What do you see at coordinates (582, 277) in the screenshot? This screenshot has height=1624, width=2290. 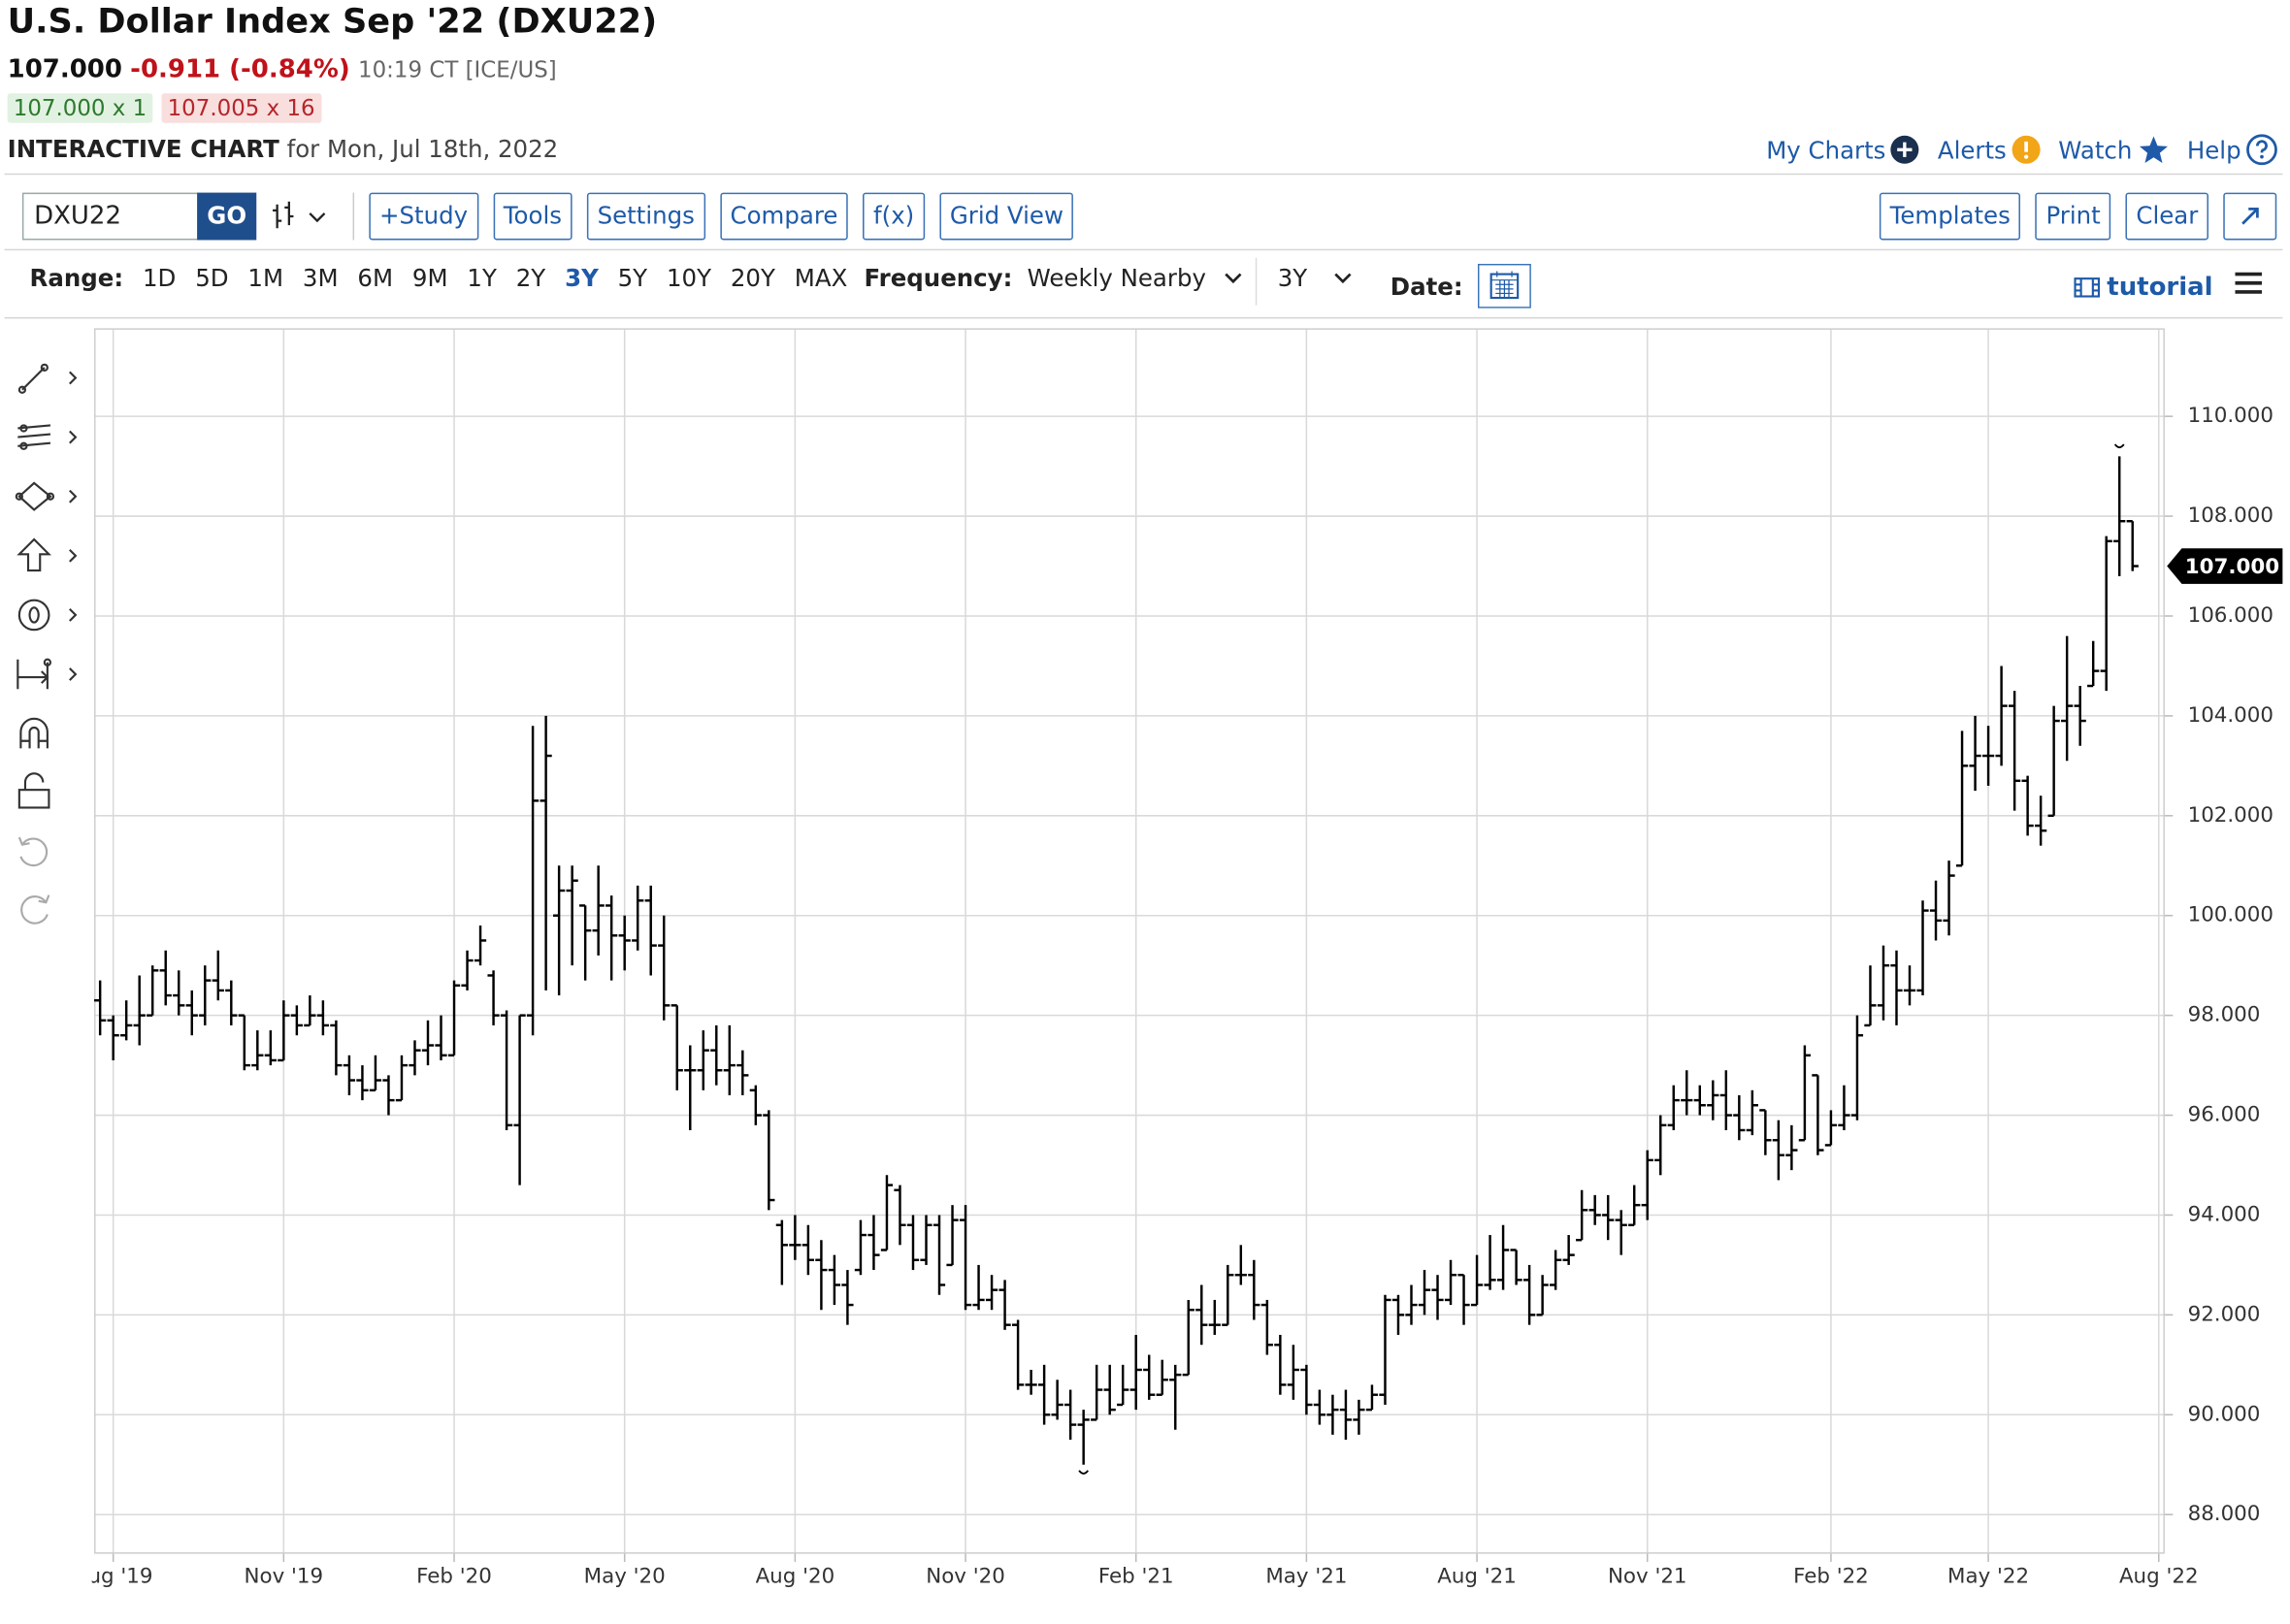 I see `range-option: 3Y` at bounding box center [582, 277].